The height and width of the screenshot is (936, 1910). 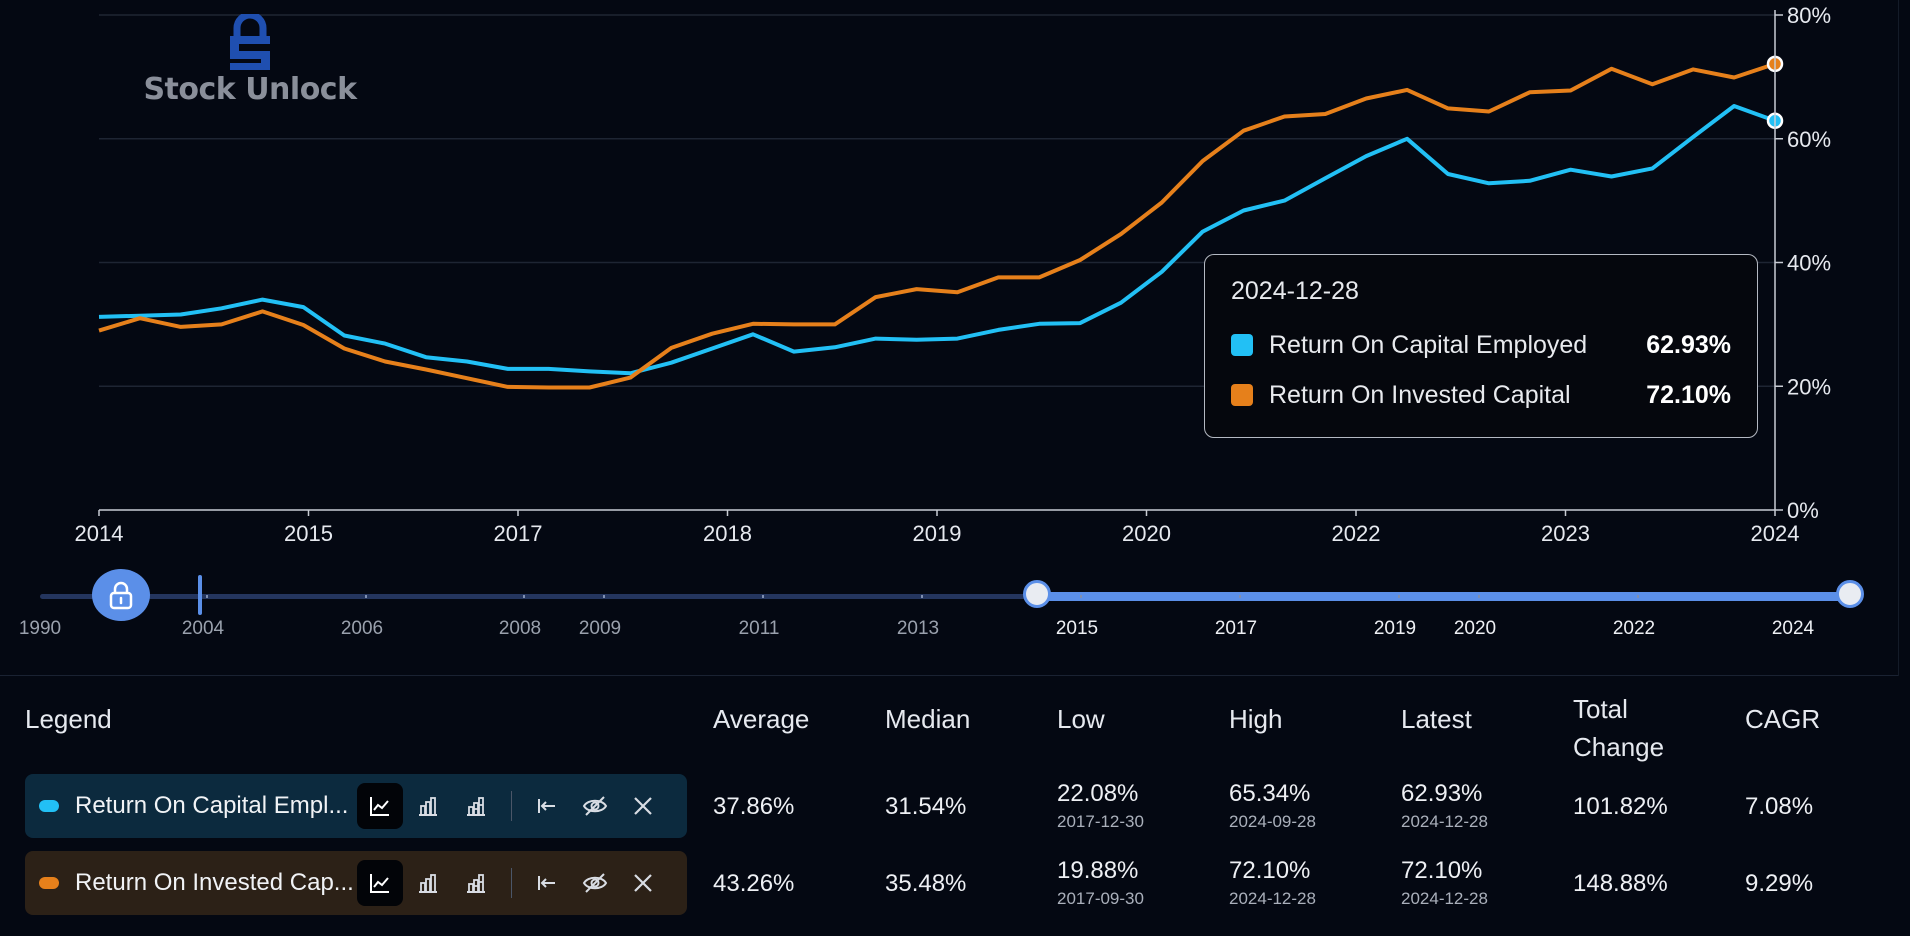 I want to click on bar-chart-icon, so click(x=428, y=806).